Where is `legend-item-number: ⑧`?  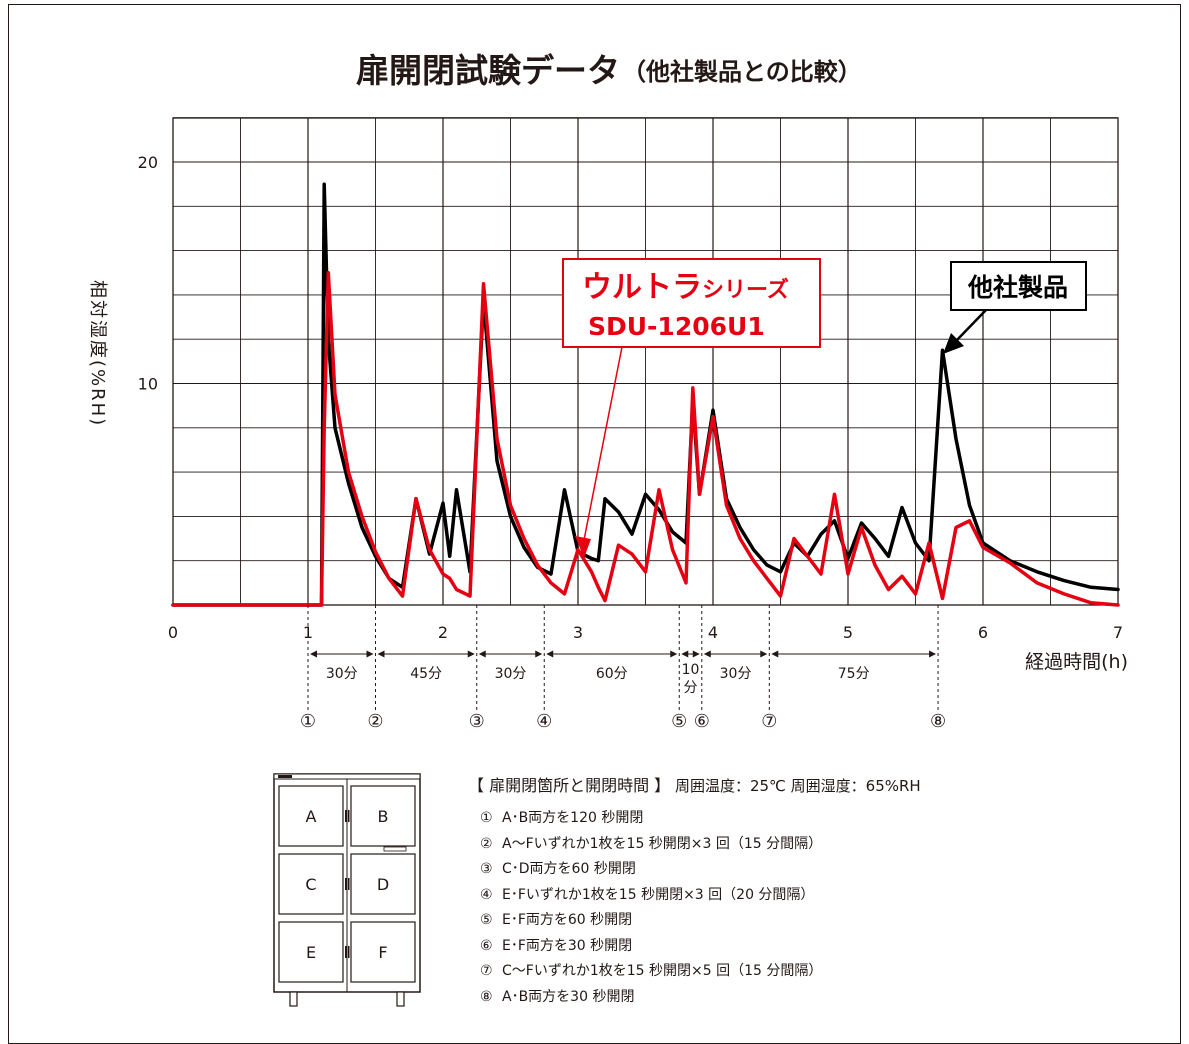 legend-item-number: ⑧ is located at coordinates (486, 996).